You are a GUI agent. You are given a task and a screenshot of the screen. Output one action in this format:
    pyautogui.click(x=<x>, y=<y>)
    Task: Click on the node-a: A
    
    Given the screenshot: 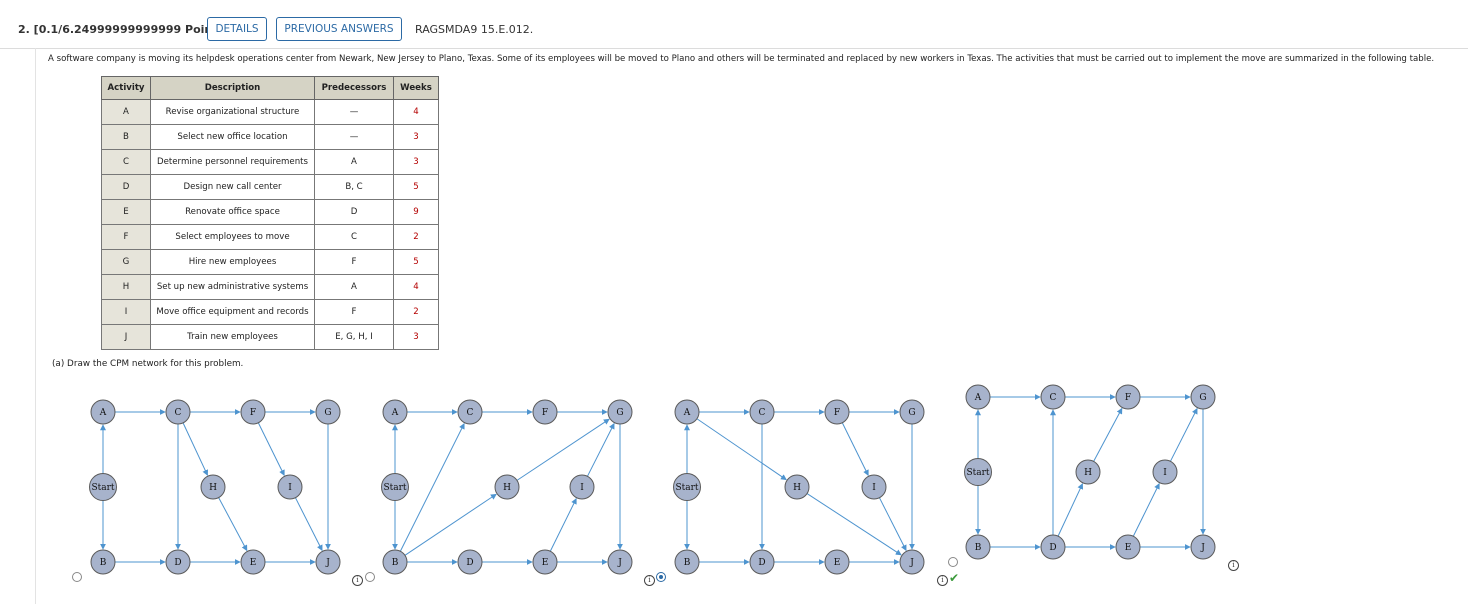 What is the action you would take?
    pyautogui.click(x=395, y=412)
    